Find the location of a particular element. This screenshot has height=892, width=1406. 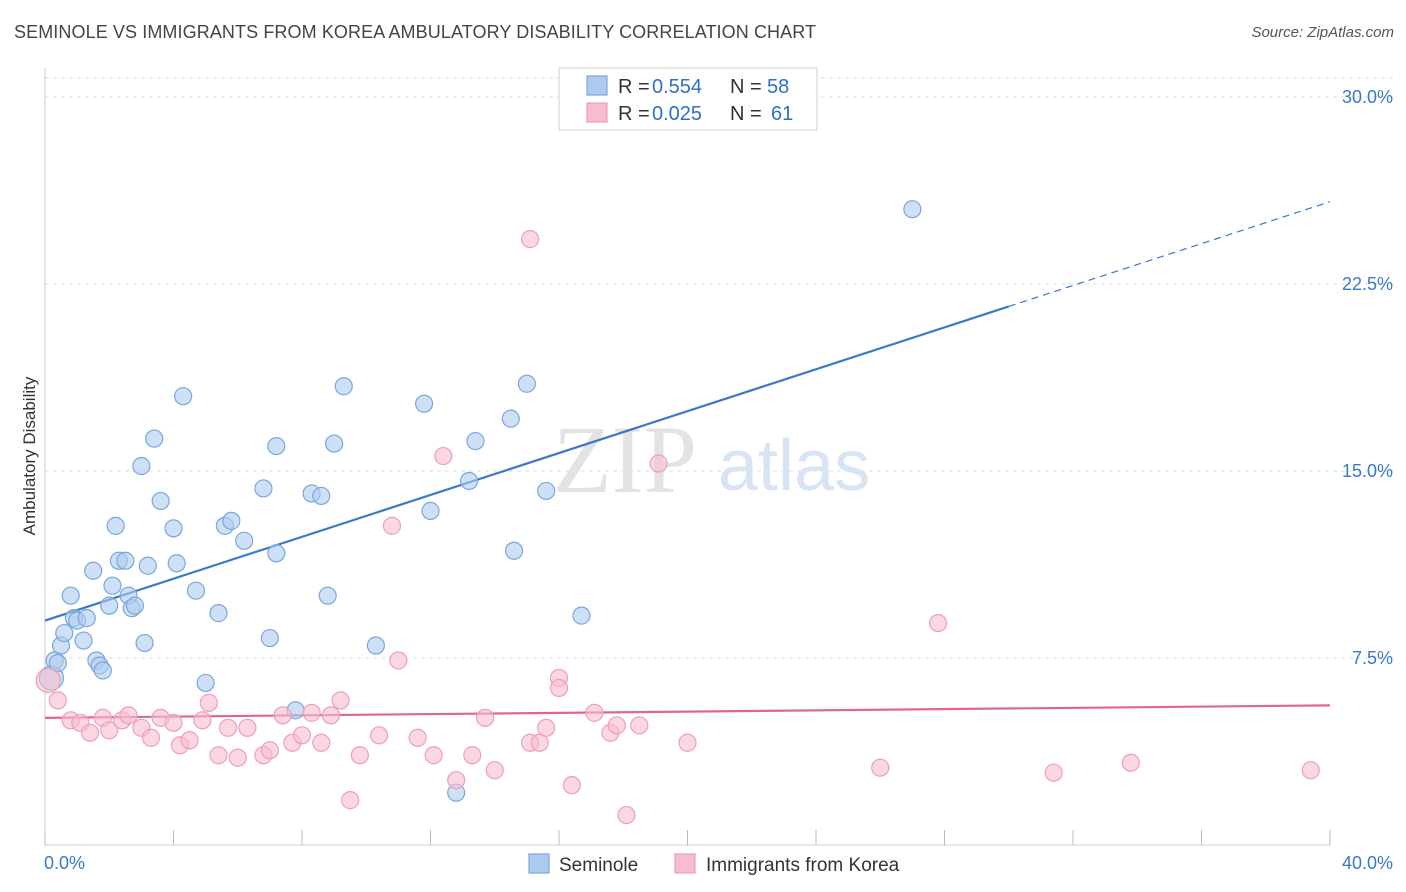

stats-legend-swatch-korea is located at coordinates (597, 112).